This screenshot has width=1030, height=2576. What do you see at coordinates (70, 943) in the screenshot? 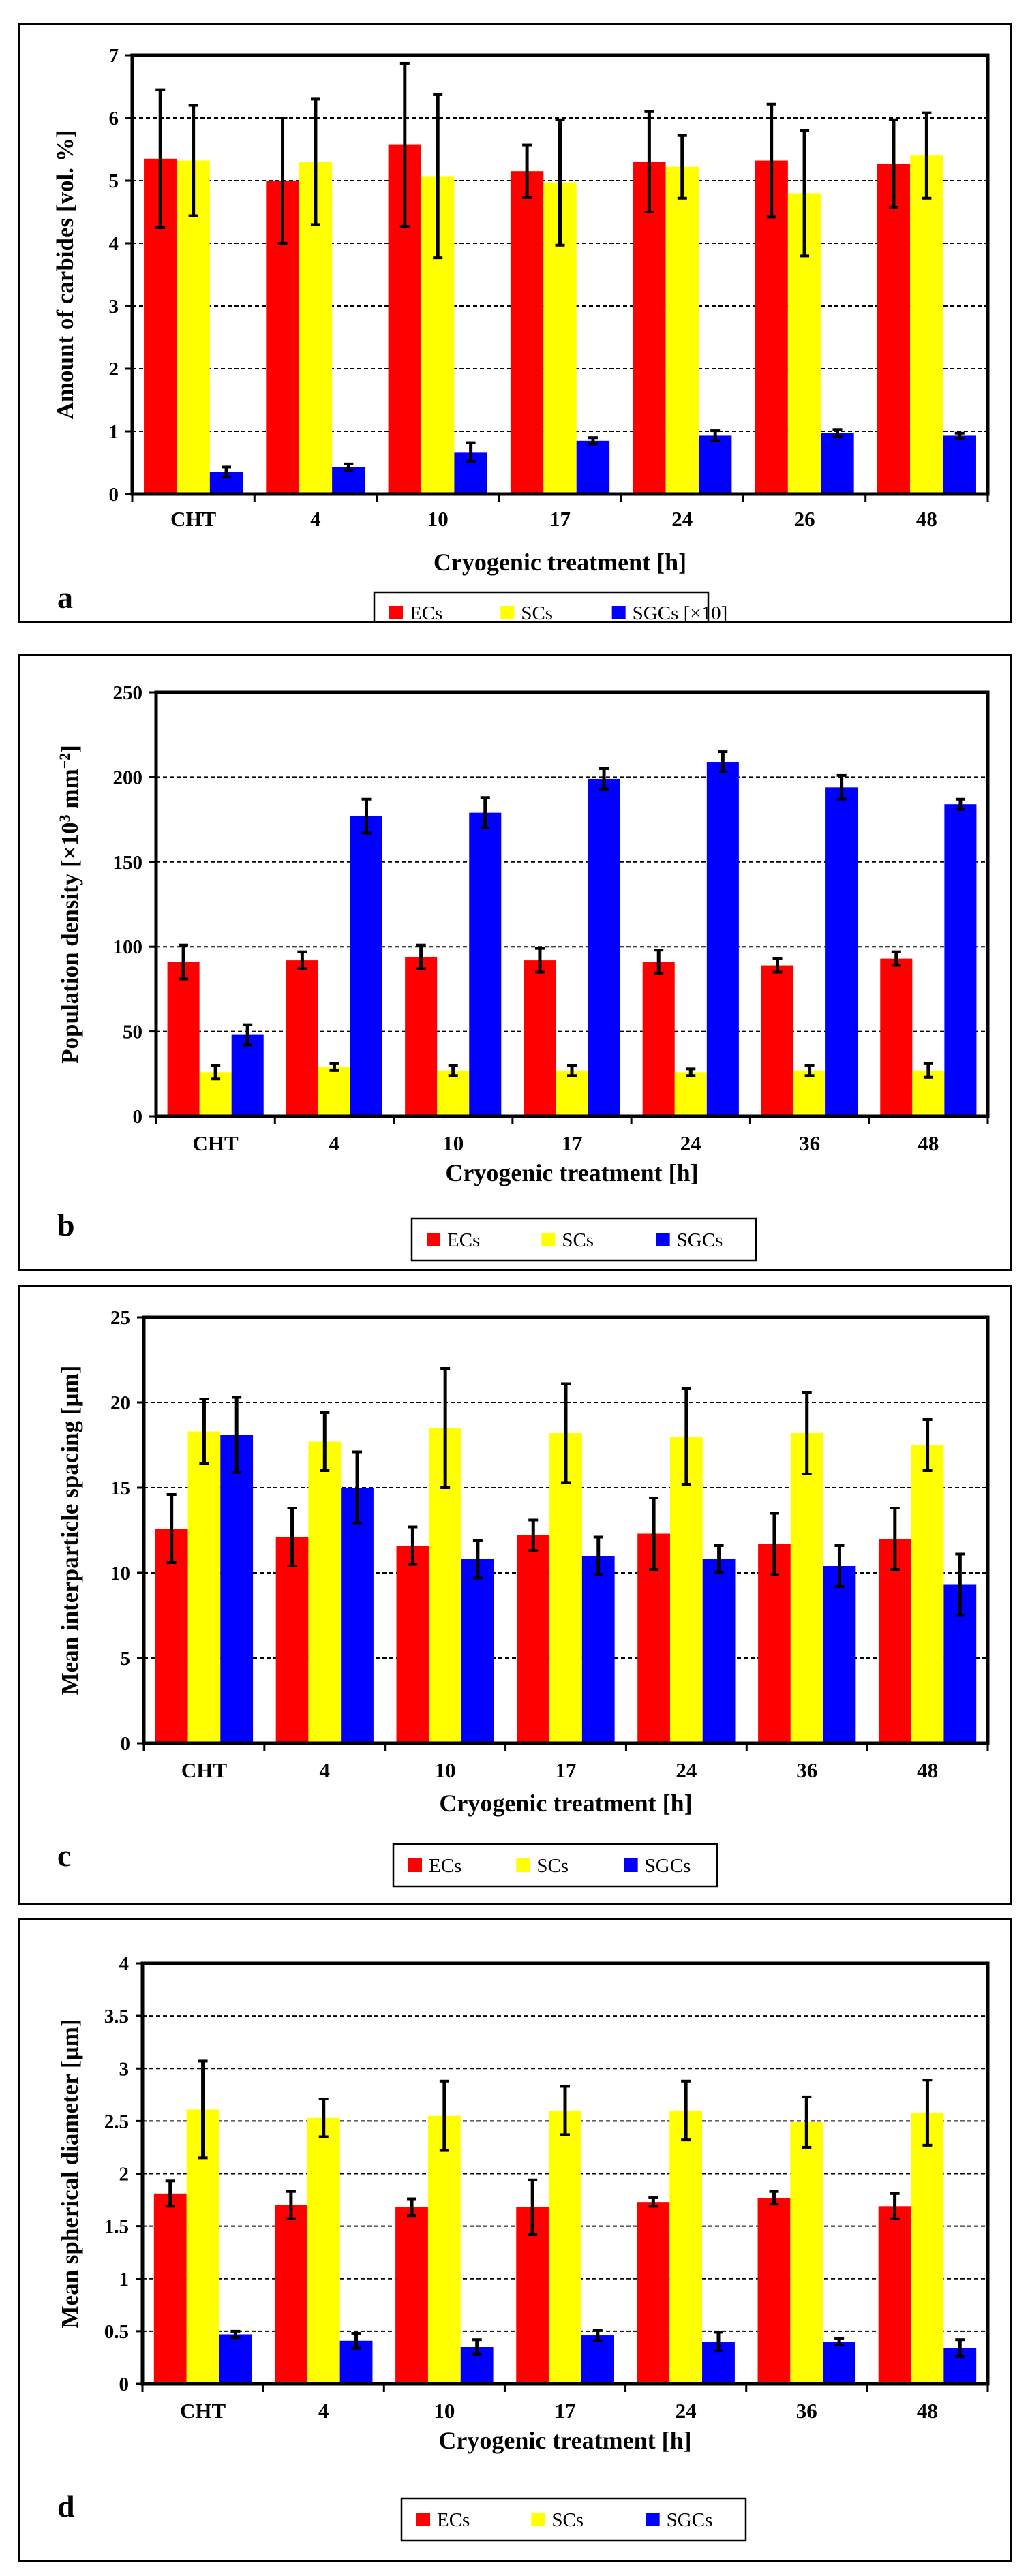
I see `y-axis-label-part: Population density [×10` at bounding box center [70, 943].